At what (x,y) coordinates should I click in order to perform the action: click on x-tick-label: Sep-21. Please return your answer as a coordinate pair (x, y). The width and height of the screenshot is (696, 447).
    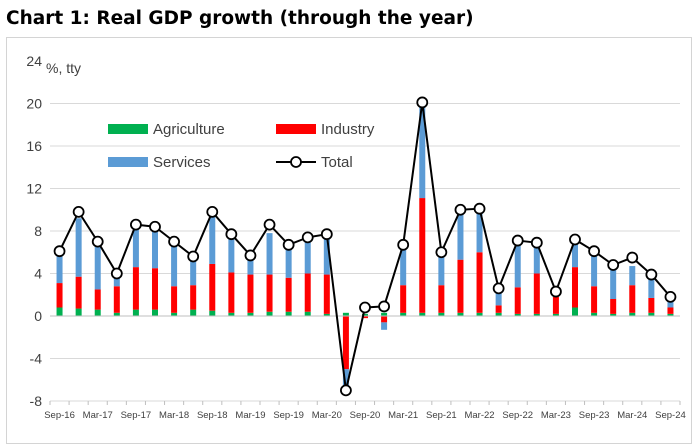
    Looking at the image, I should click on (441, 415).